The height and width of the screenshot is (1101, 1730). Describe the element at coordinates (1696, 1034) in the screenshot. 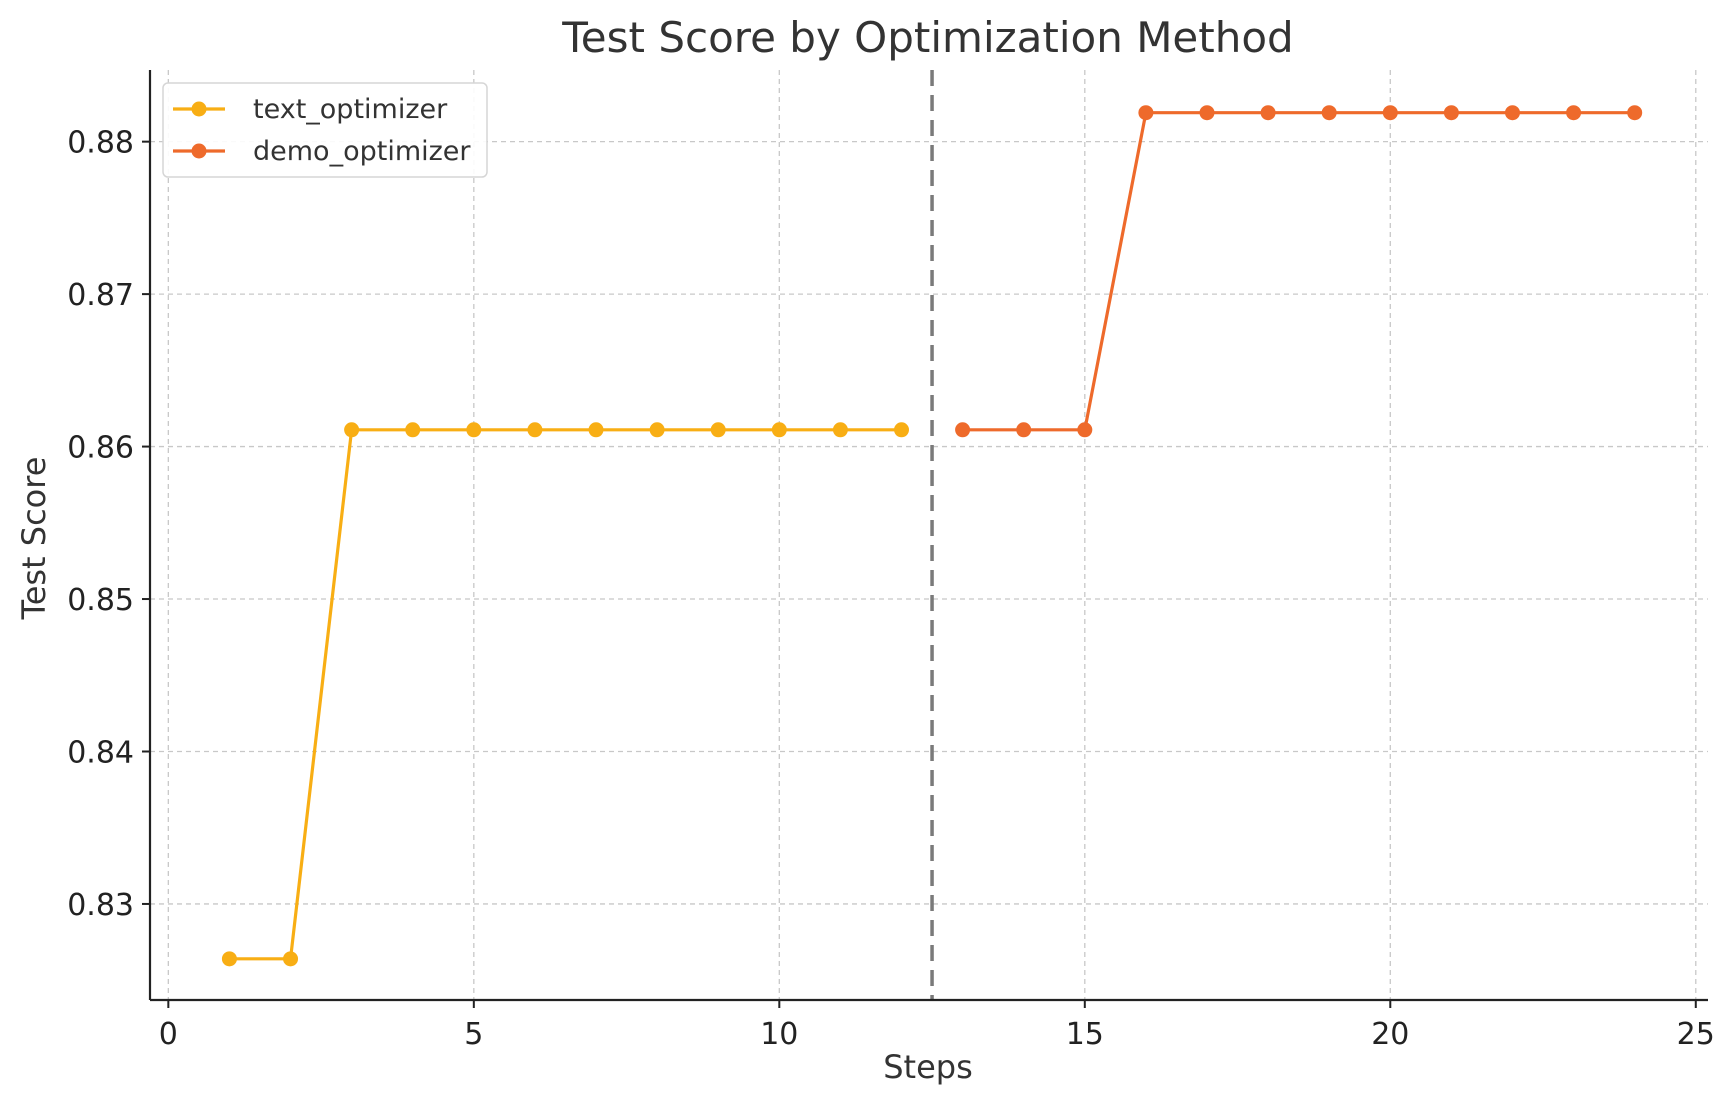

I see `x-tick-label: 25` at that location.